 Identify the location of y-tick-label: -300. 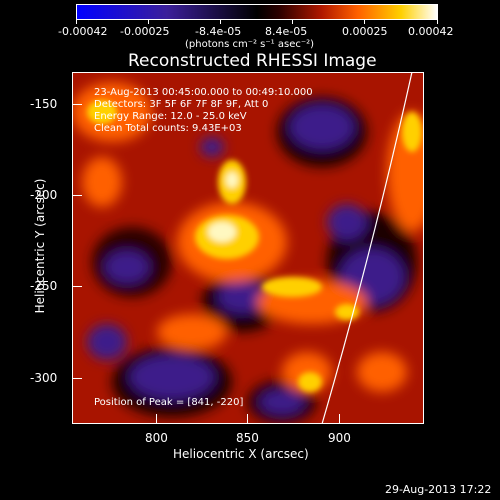
(44, 378).